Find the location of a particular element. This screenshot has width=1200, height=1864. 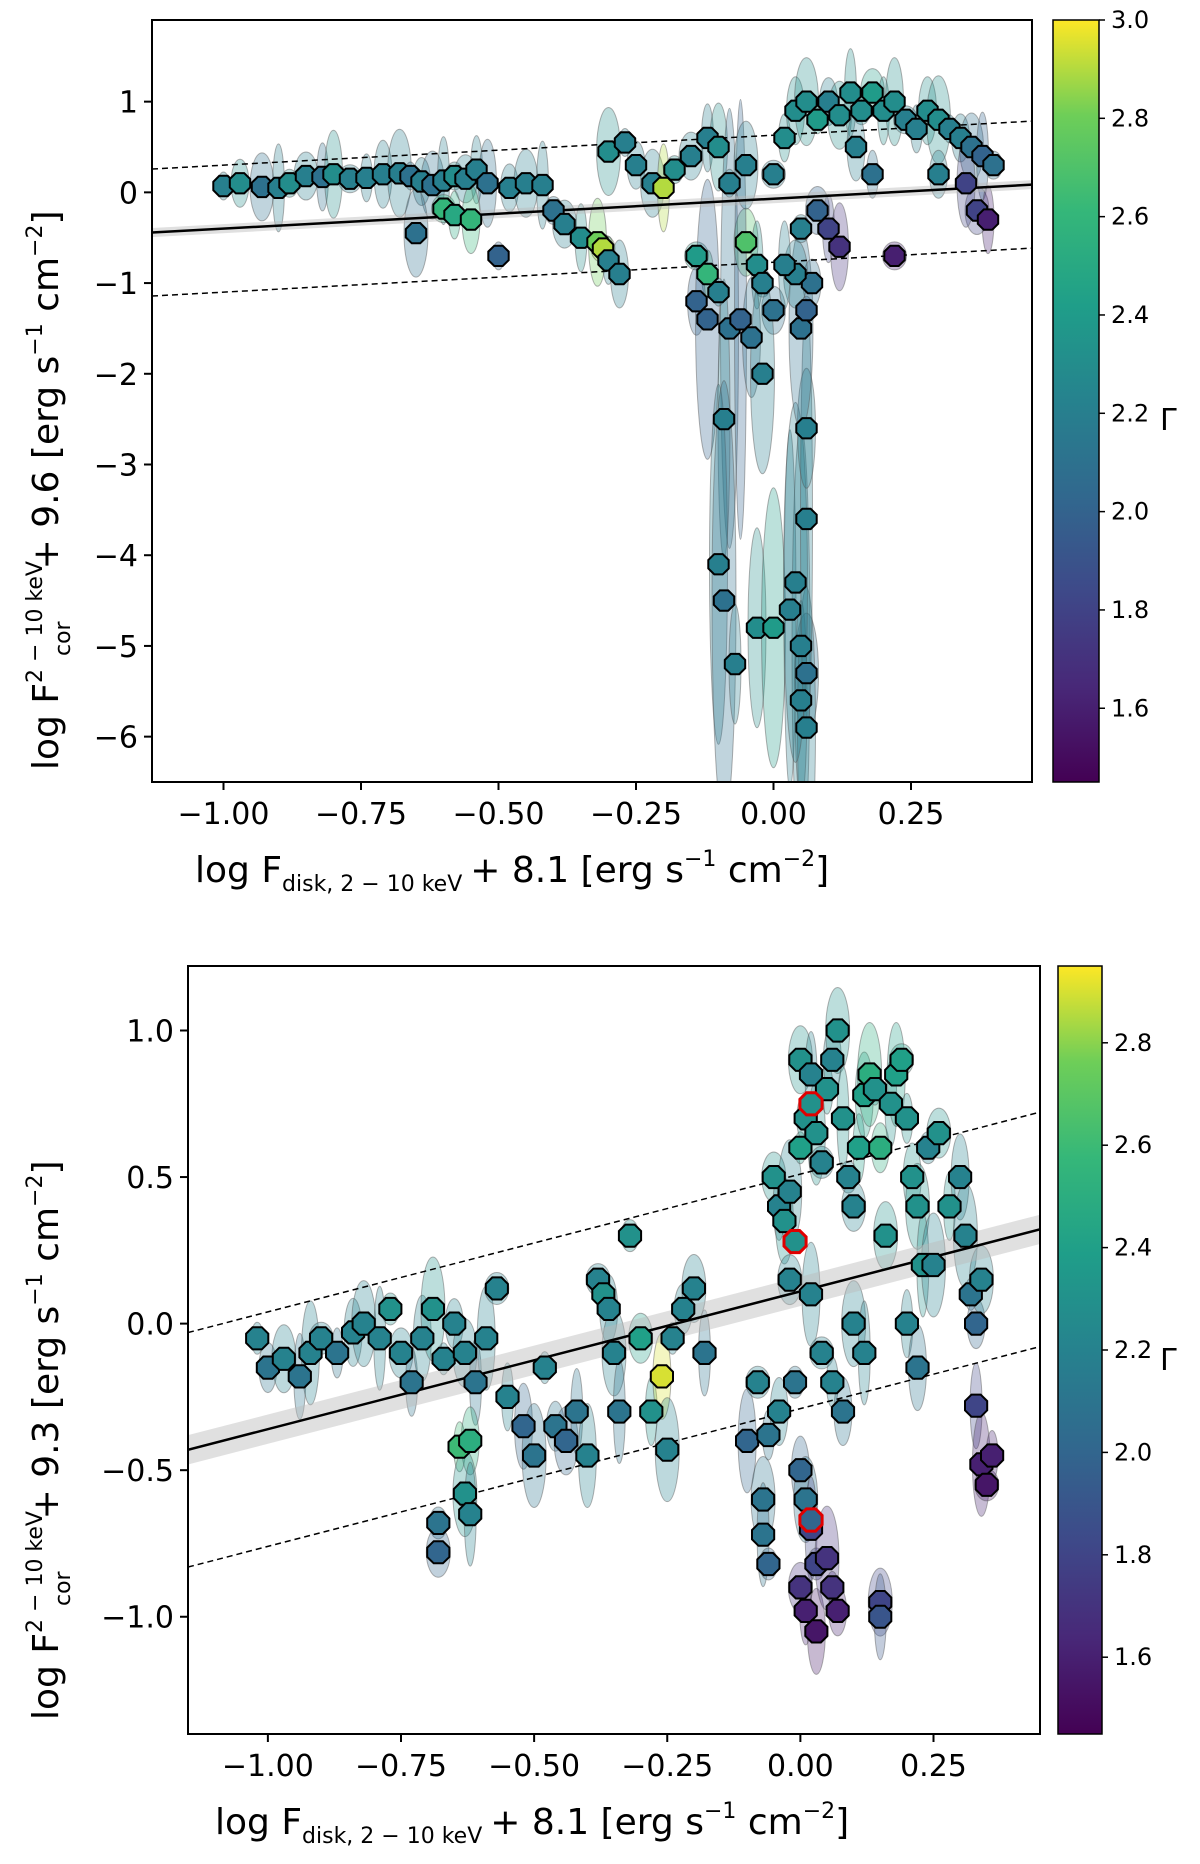

y-tick-label: −2 is located at coordinates (116, 375).